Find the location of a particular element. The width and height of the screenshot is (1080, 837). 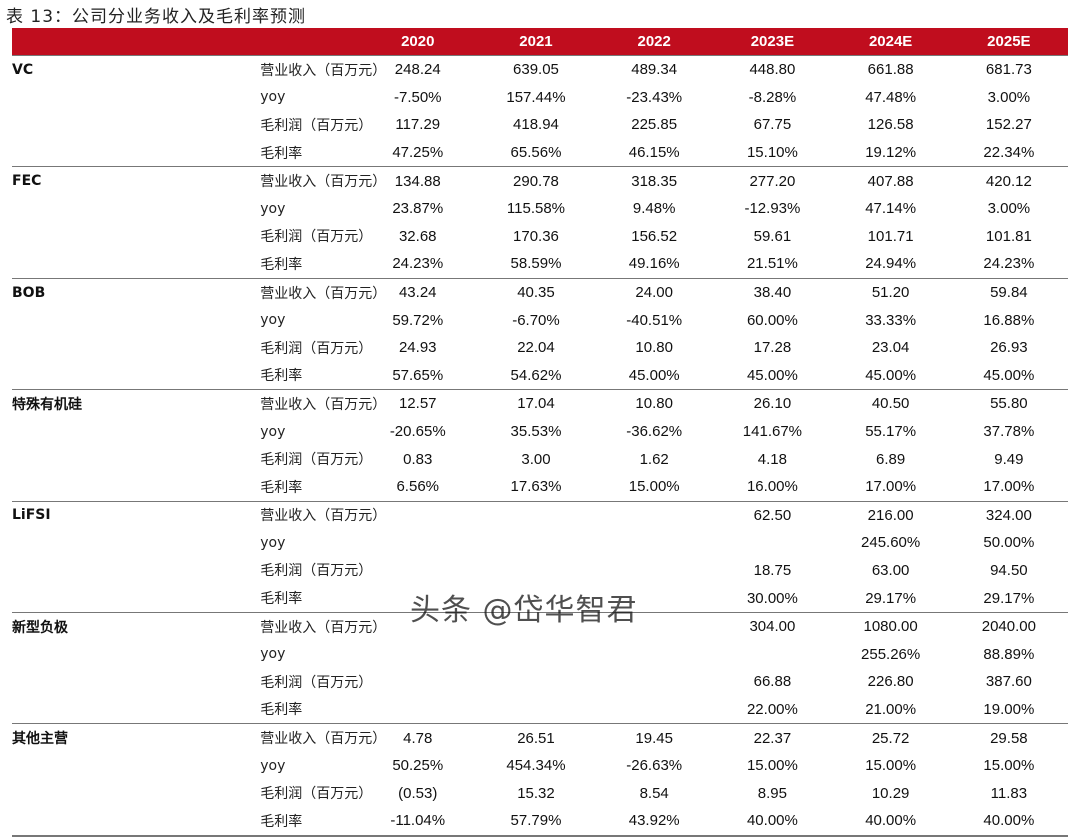

value-cell: 152.27 is located at coordinates (1008, 125).